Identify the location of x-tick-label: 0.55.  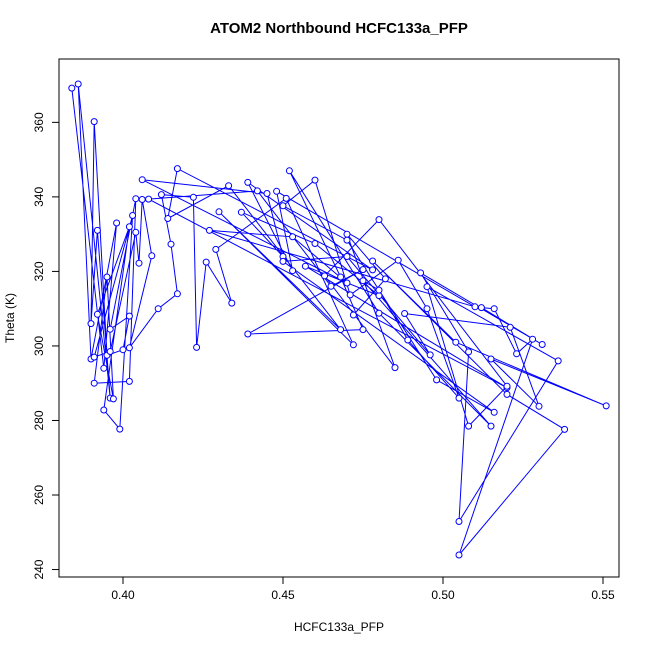
(603, 595).